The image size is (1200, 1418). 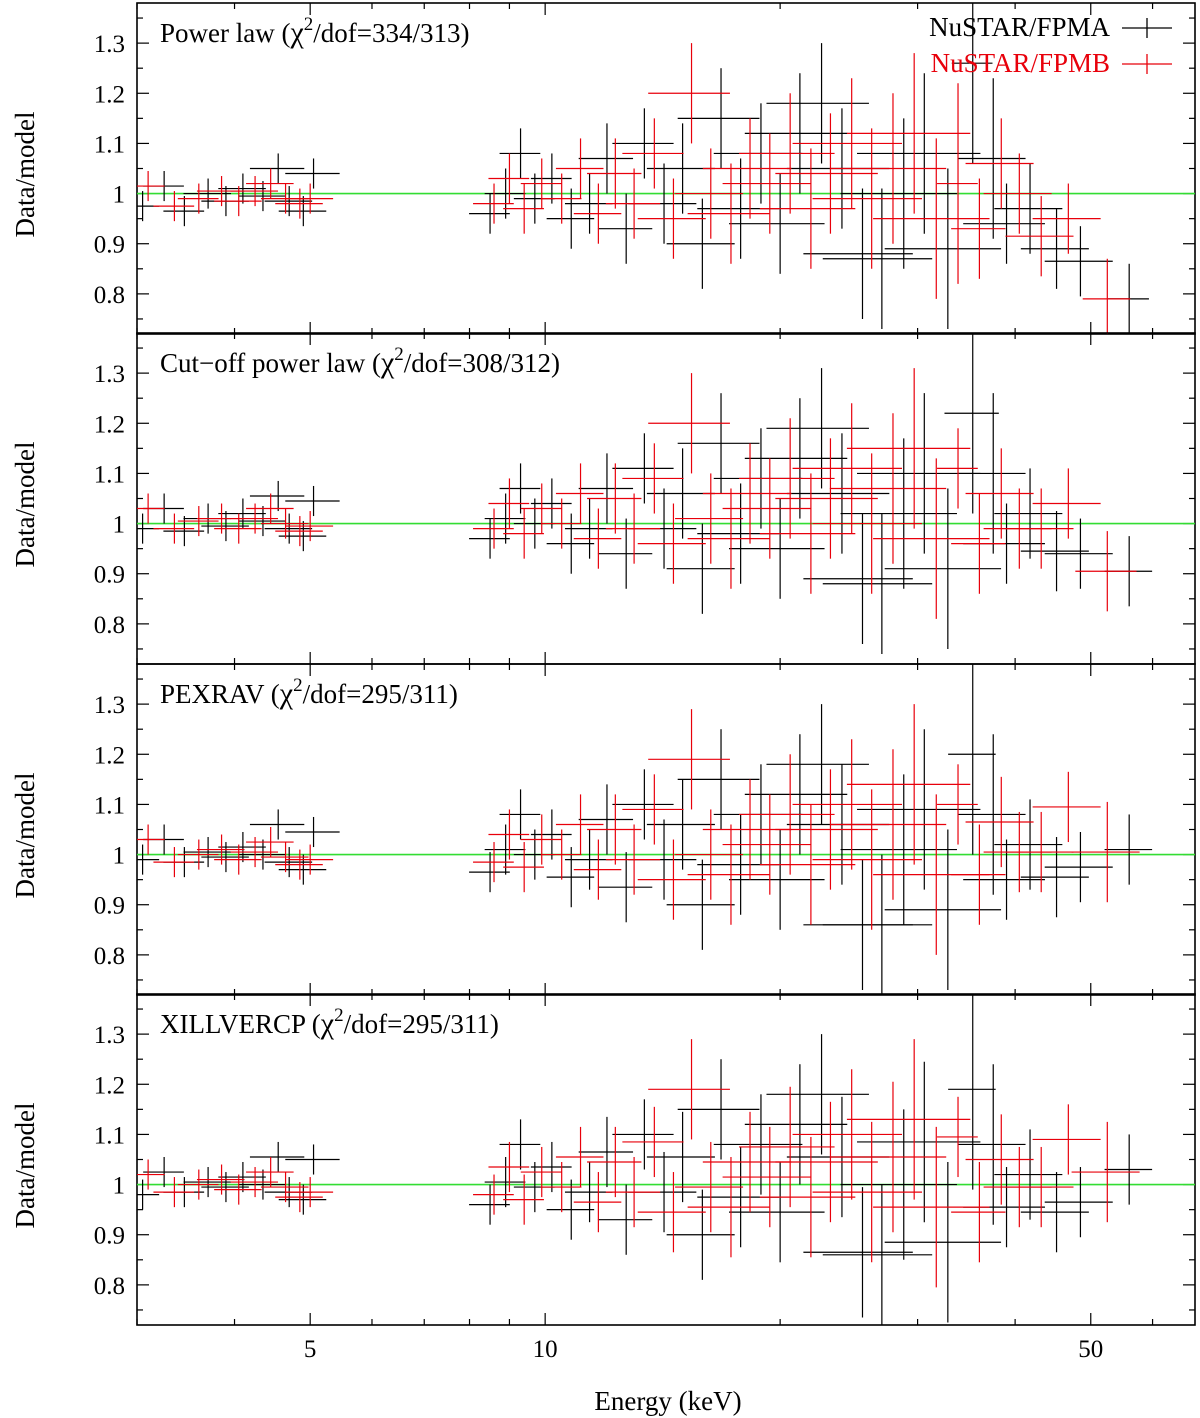 What do you see at coordinates (545, 1349) in the screenshot?
I see `x-tick-label: 10` at bounding box center [545, 1349].